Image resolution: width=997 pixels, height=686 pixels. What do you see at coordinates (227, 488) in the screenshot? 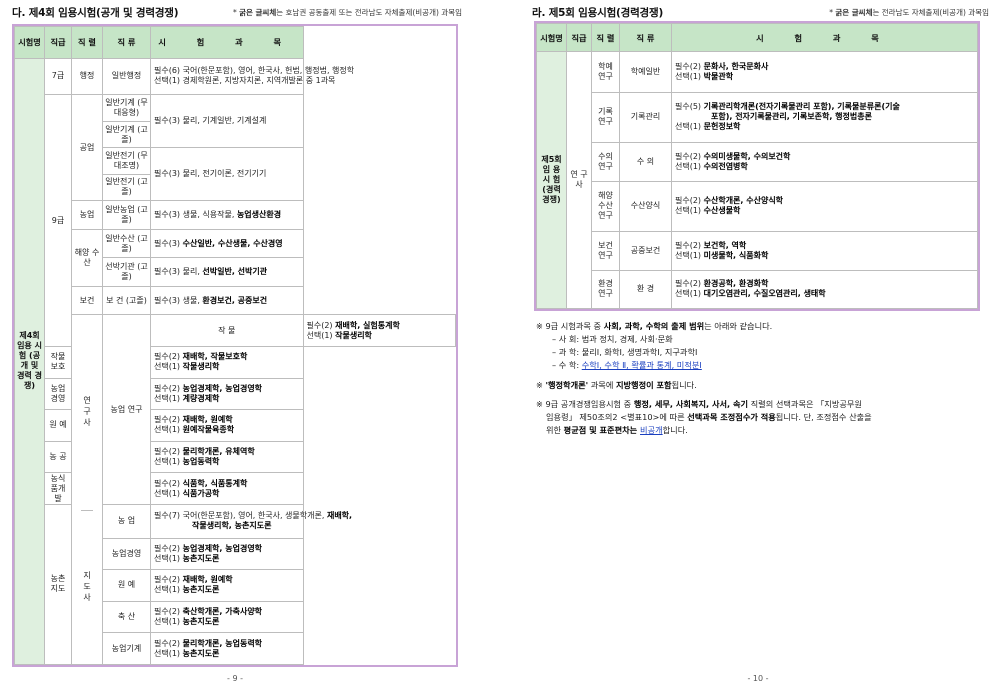
I see `subject-cell: 필수(2) 식품학, 식품통계학 선택(1) 식품가공학` at bounding box center [227, 488].